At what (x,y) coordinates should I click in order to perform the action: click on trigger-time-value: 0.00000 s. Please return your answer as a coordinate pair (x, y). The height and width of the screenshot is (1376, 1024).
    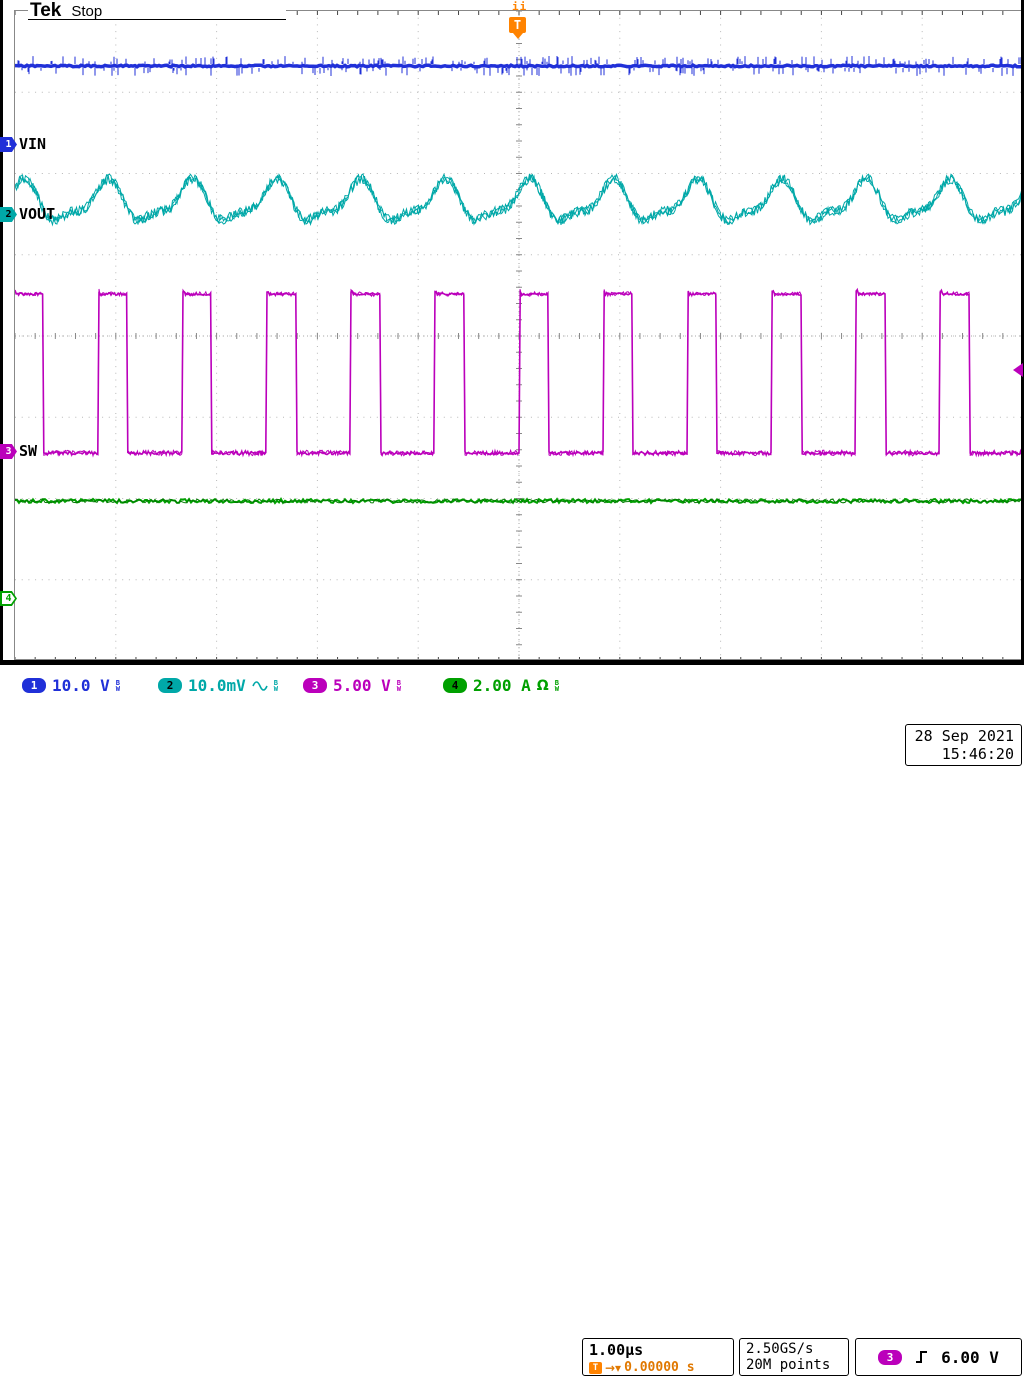
    Looking at the image, I should click on (659, 1367).